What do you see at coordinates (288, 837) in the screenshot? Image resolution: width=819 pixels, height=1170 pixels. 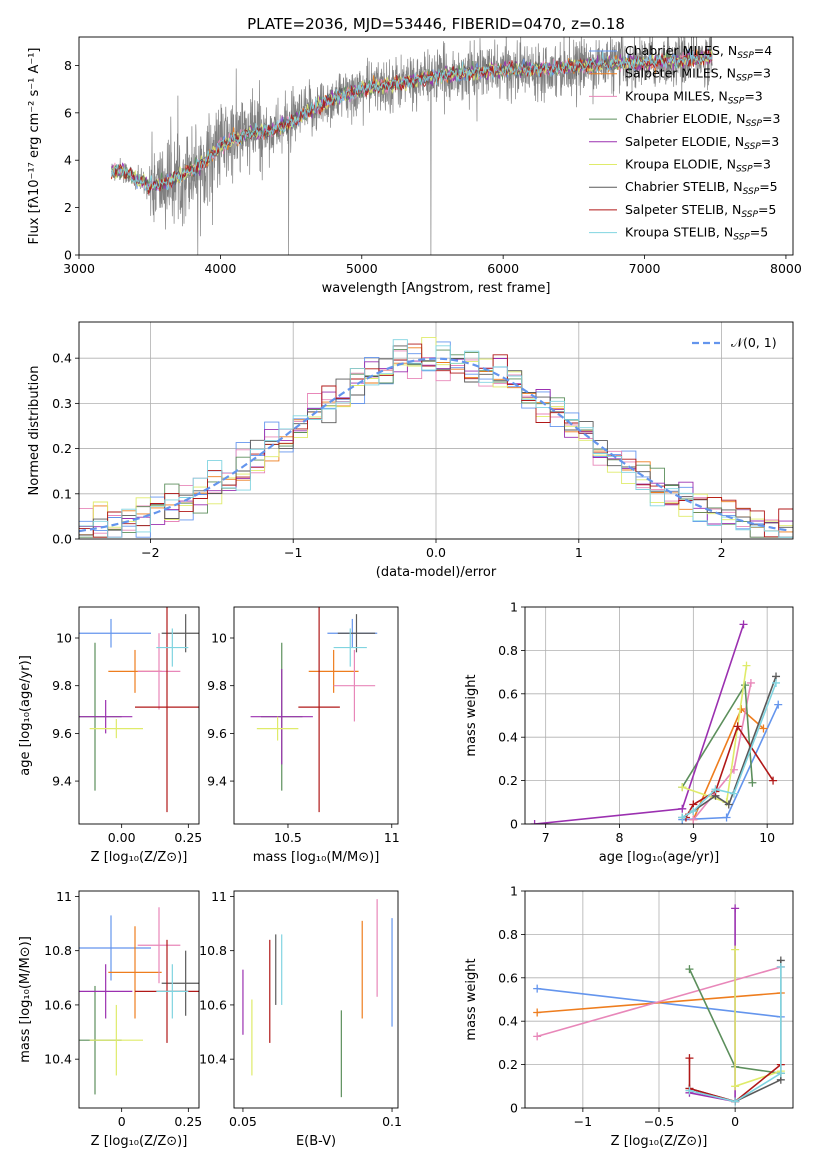 I see `x-tick-label: 10.5` at bounding box center [288, 837].